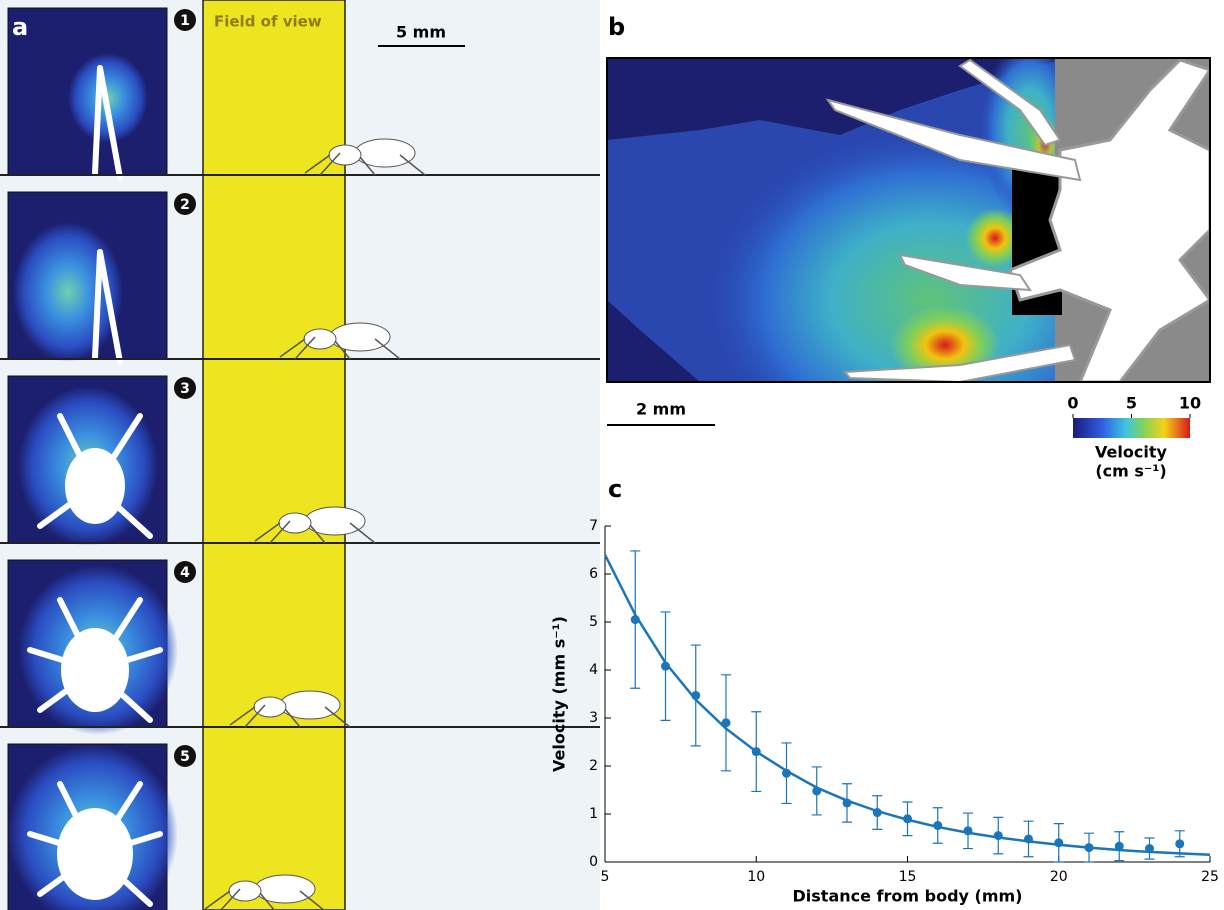  I want to click on frame: 1, so click(300, 94).